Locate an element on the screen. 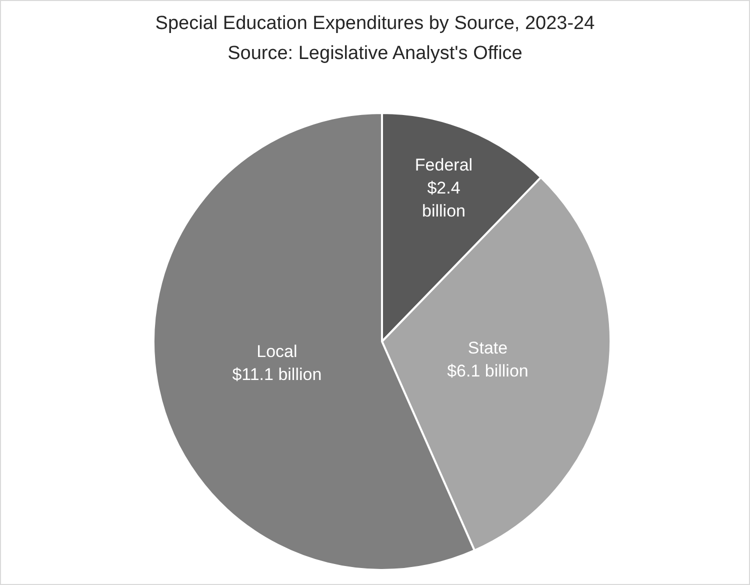 The image size is (750, 585). data-label: $2.4 billion is located at coordinates (444, 199).